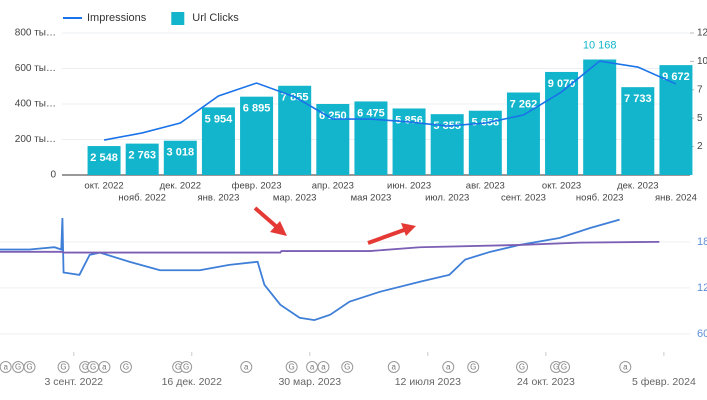  Describe the element at coordinates (700, 89) in the screenshot. I see `y2-tick-label: 7` at that location.